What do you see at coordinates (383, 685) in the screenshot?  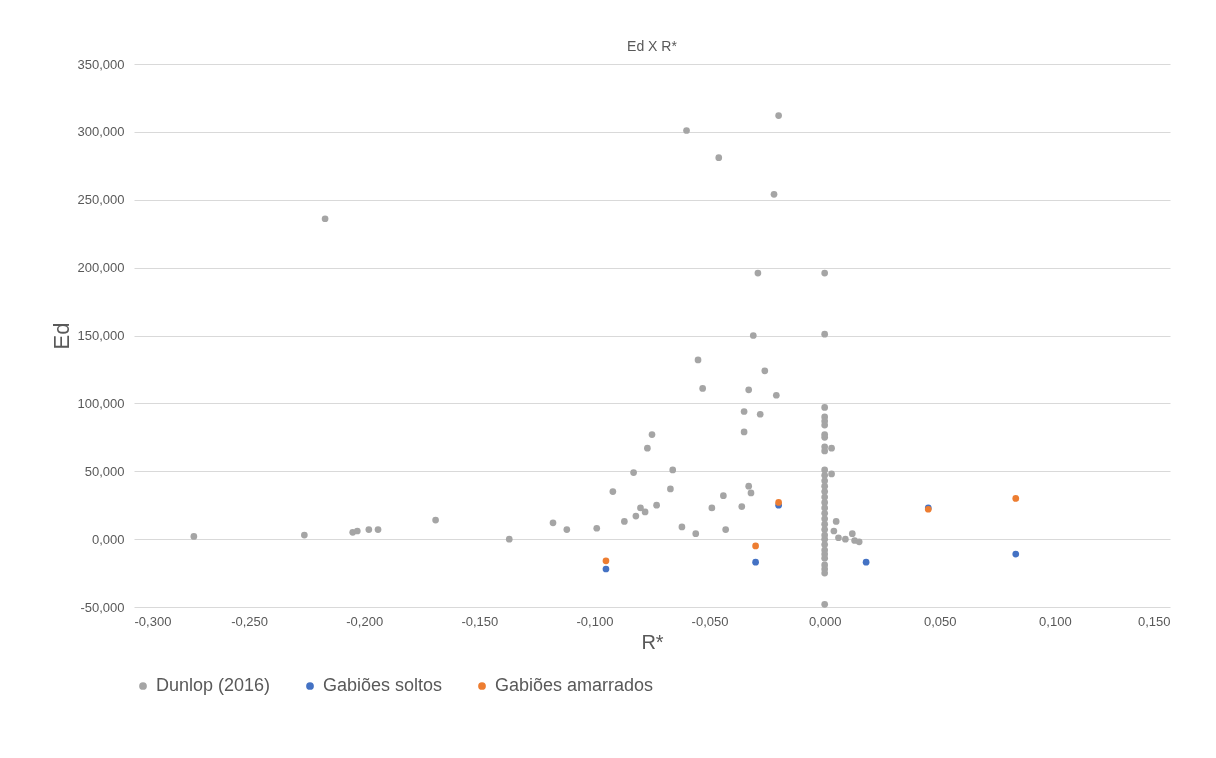 I see `legend-label: Gabiões soltos` at bounding box center [383, 685].